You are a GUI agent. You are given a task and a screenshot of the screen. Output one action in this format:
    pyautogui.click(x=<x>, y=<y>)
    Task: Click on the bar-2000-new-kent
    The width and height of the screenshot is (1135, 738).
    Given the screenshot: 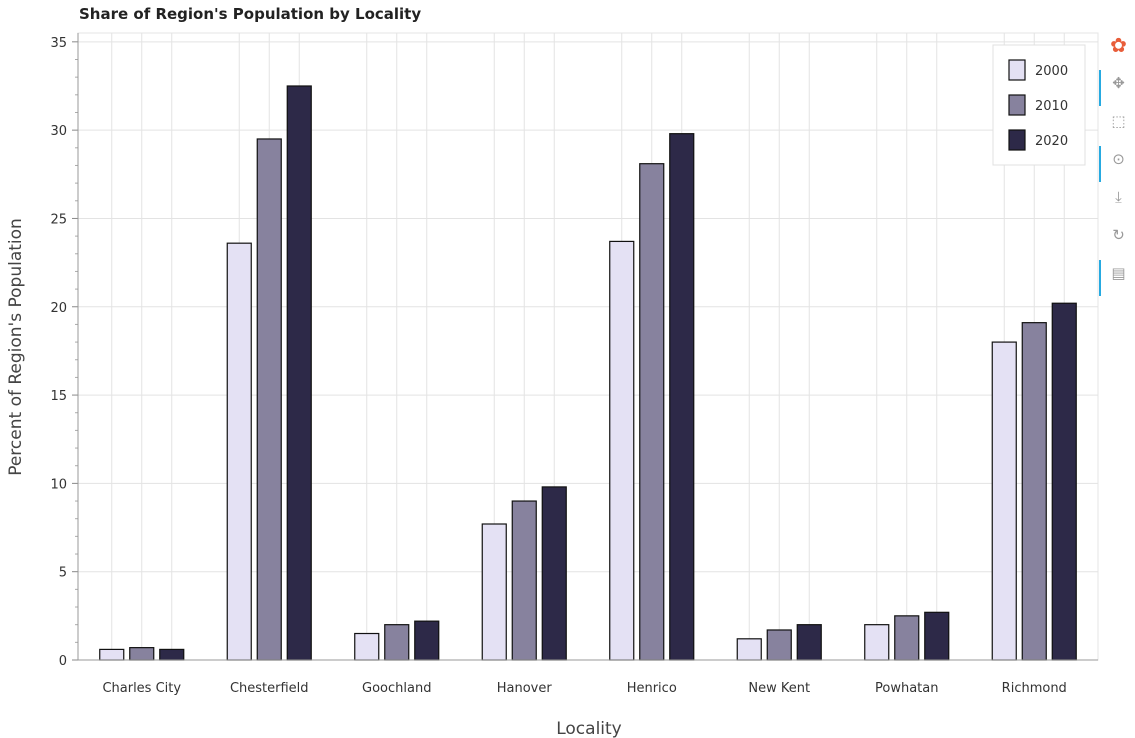 What is the action you would take?
    pyautogui.click(x=749, y=649)
    